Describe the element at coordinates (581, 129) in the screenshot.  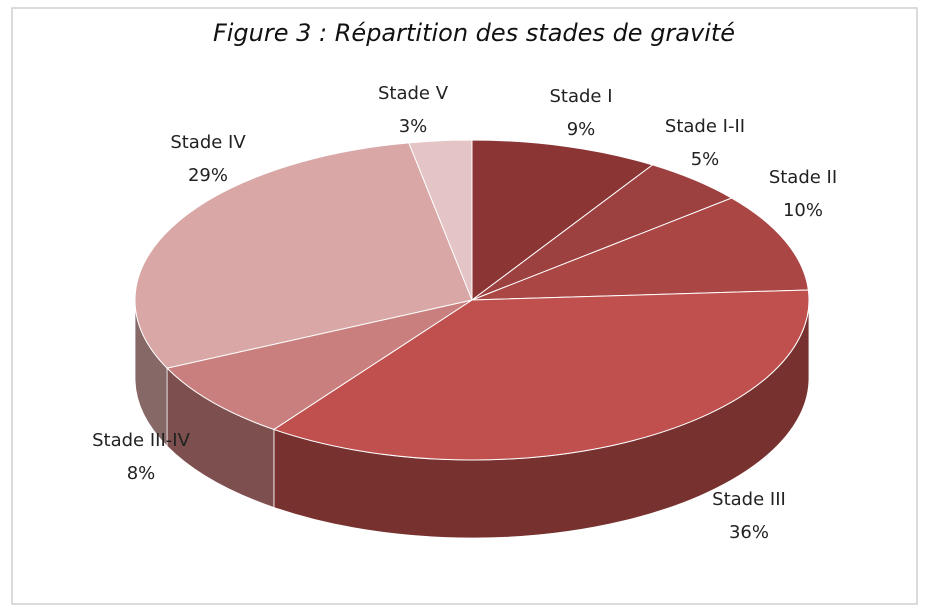
I see `slice-percent: 9%` at that location.